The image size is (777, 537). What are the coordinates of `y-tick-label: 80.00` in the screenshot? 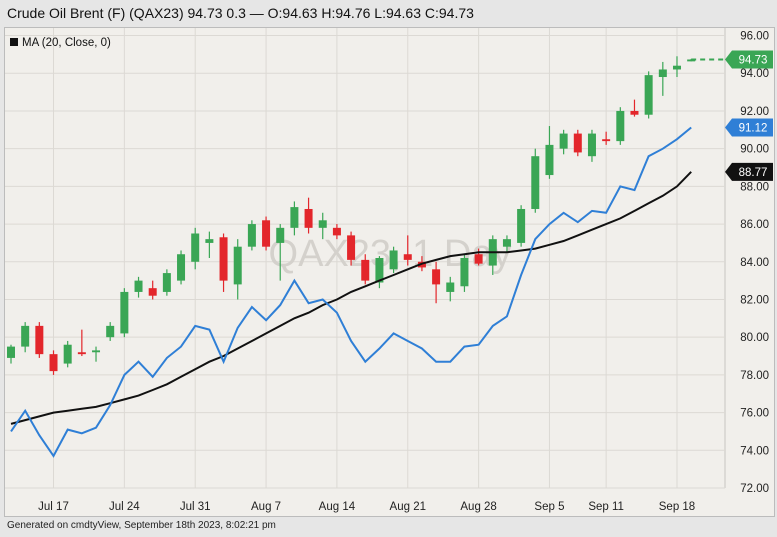 It's located at (754, 338).